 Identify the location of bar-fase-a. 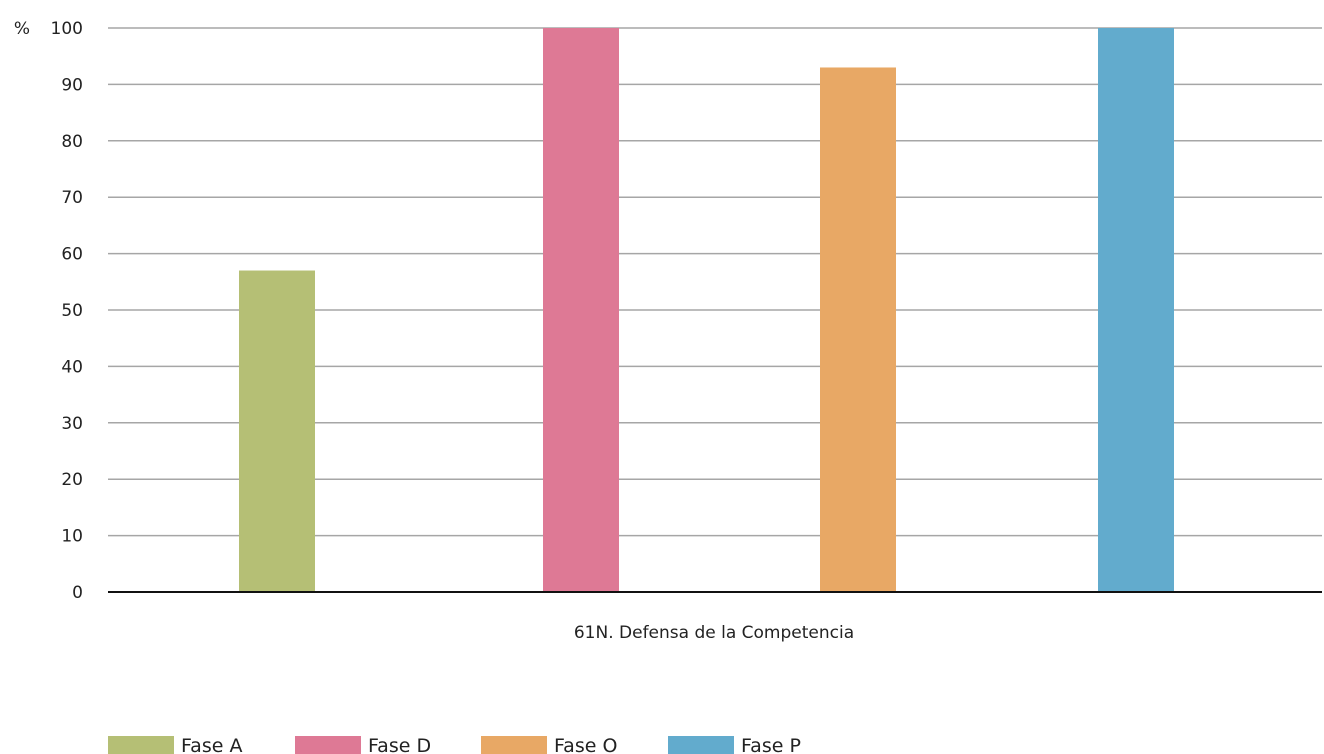
(277, 431).